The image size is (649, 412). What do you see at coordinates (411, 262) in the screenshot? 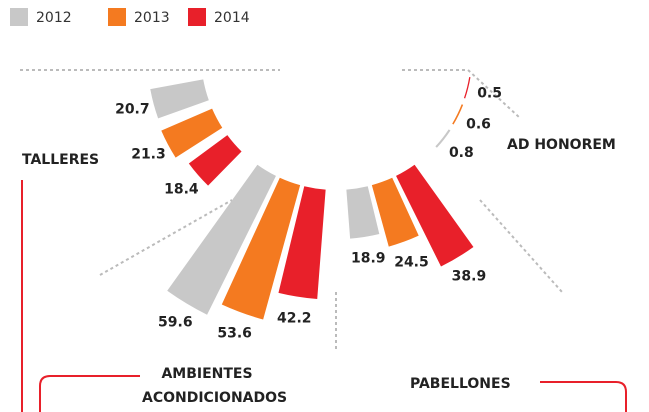
I see `value-label: 24.5` at bounding box center [411, 262].